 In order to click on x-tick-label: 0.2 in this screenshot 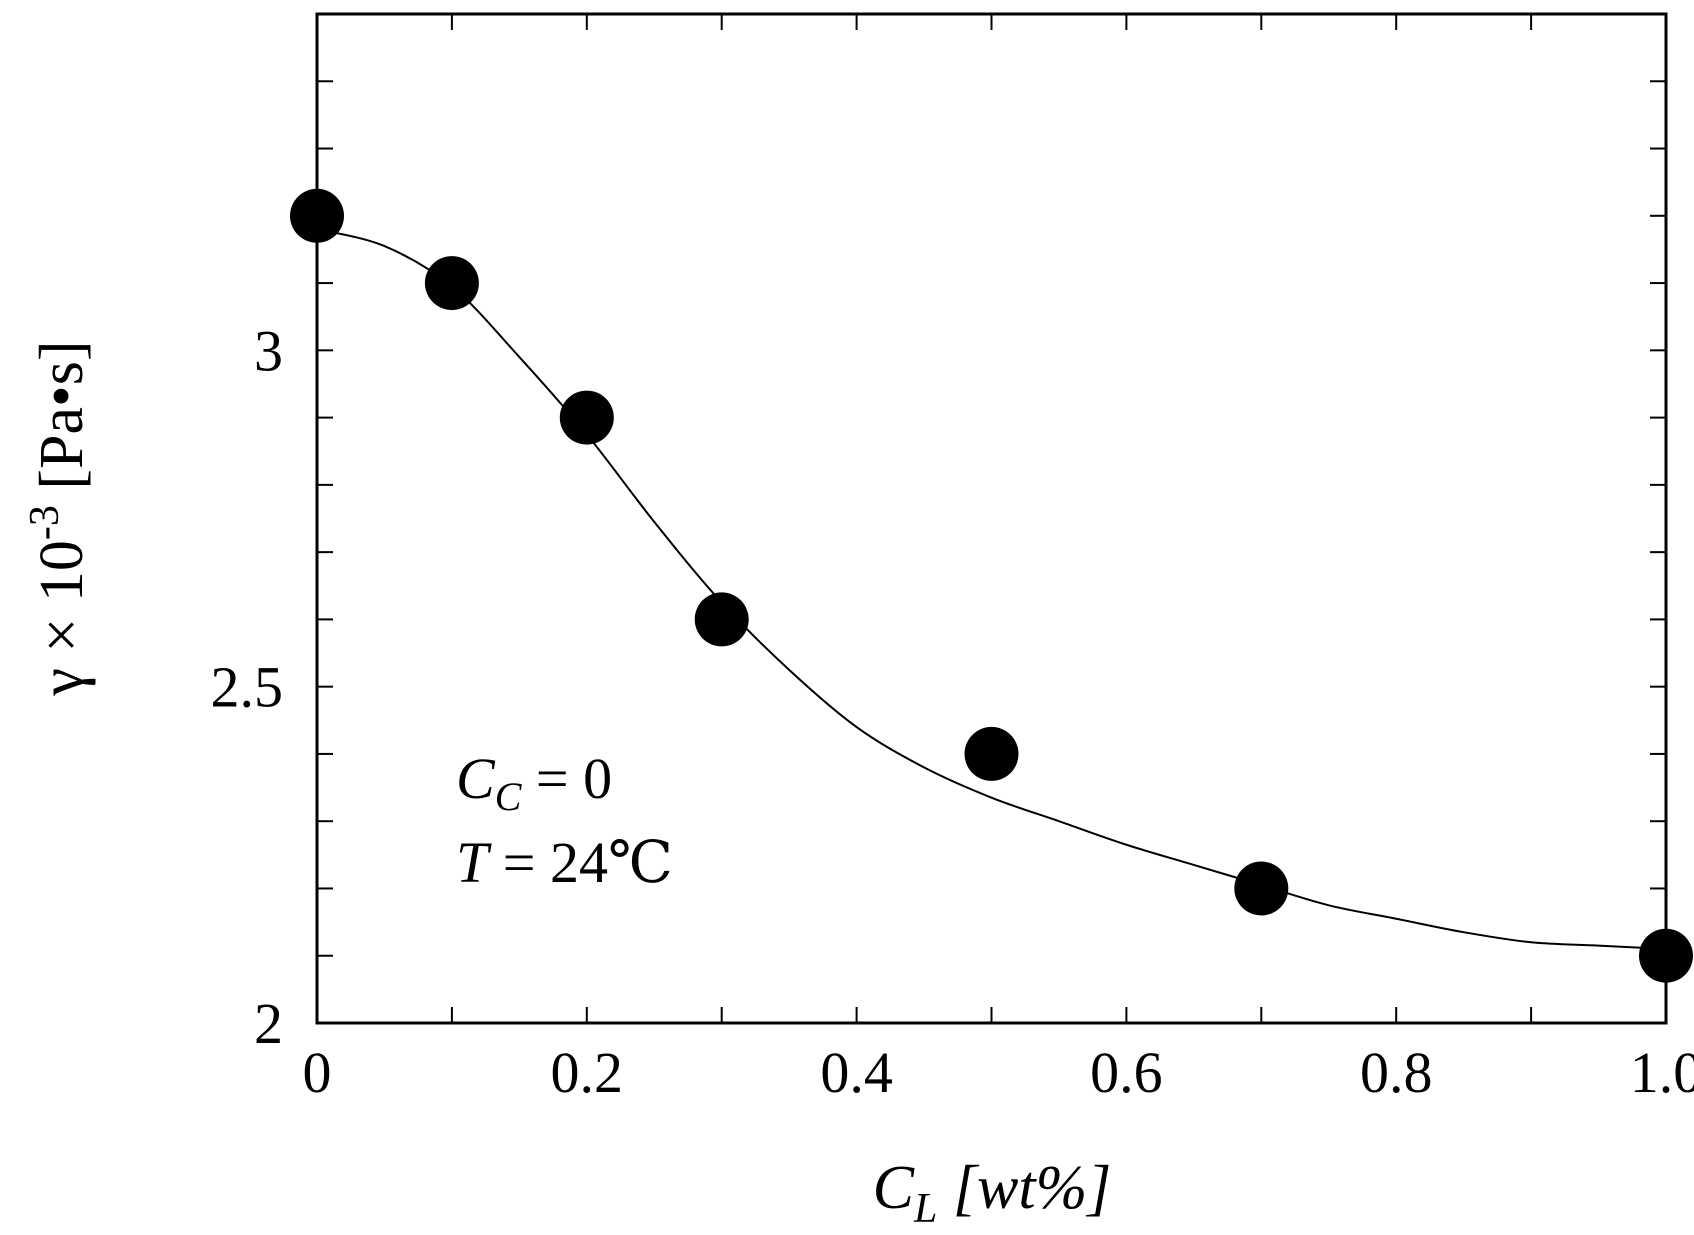, I will do `click(587, 1072)`.